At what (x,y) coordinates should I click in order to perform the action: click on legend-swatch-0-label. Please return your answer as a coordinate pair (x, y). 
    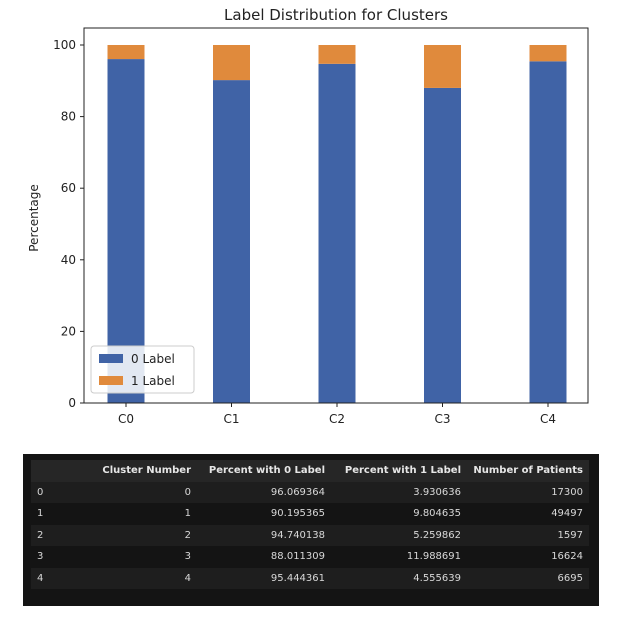
    Looking at the image, I should click on (111, 358).